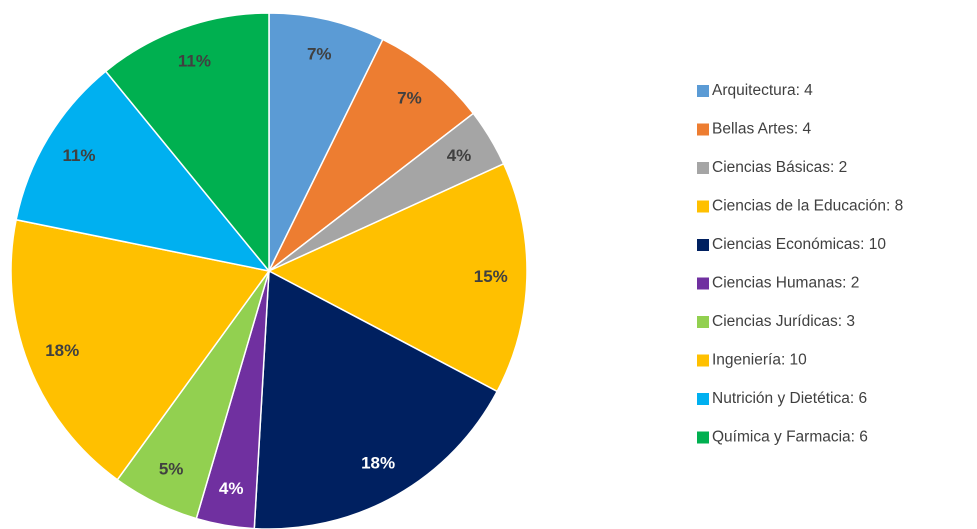 Image resolution: width=977 pixels, height=529 pixels. Describe the element at coordinates (807, 206) in the screenshot. I see `legend-label: Ciencias de la Educación: 8` at that location.